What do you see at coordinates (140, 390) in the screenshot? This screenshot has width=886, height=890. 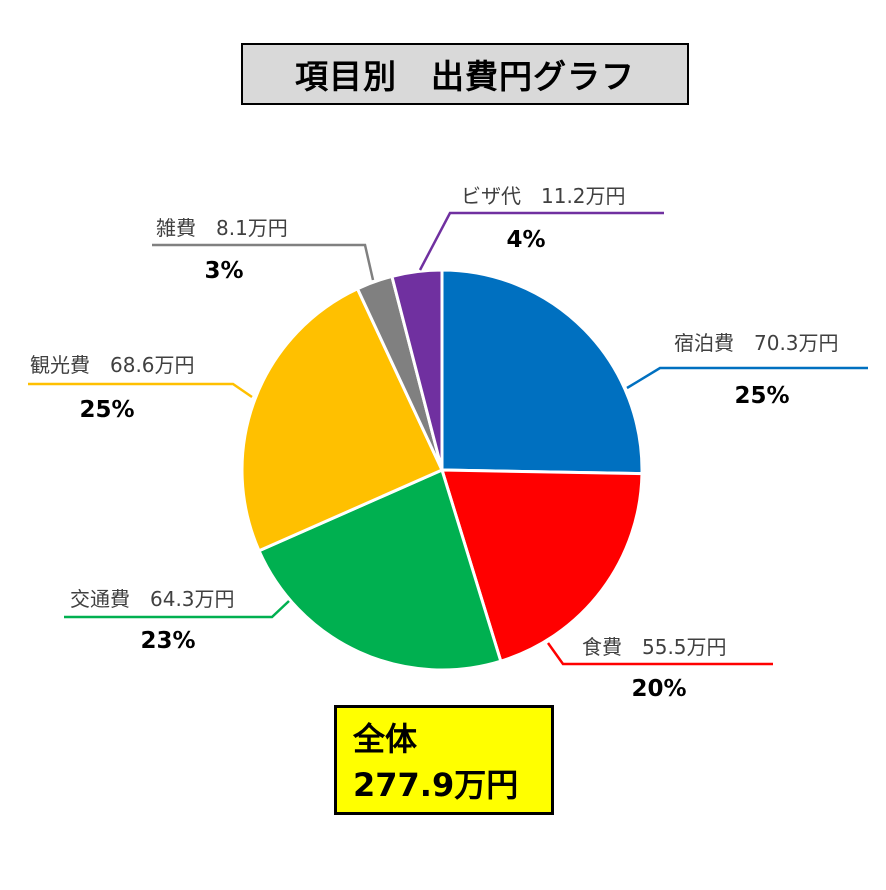 I see `leader-line-sightseeing` at bounding box center [140, 390].